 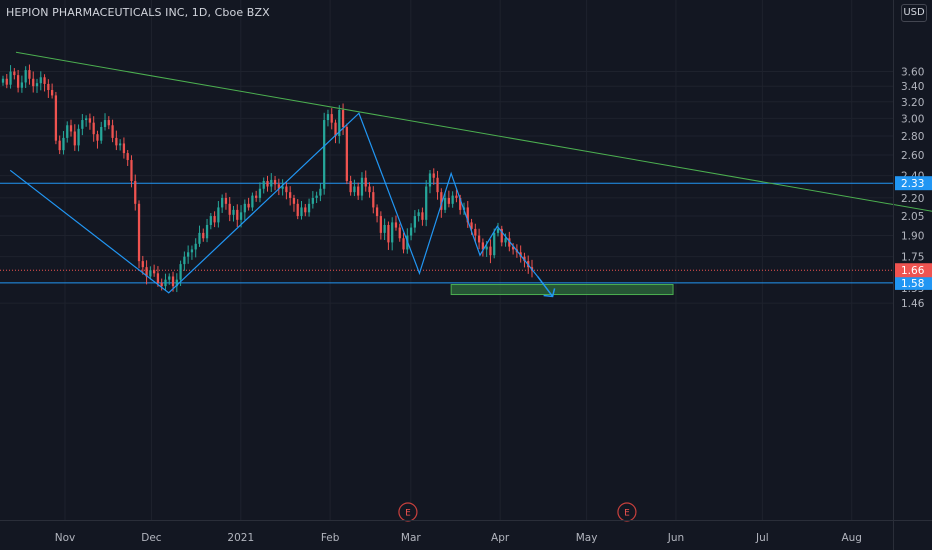 I want to click on date-tick-label: May, so click(x=587, y=538).